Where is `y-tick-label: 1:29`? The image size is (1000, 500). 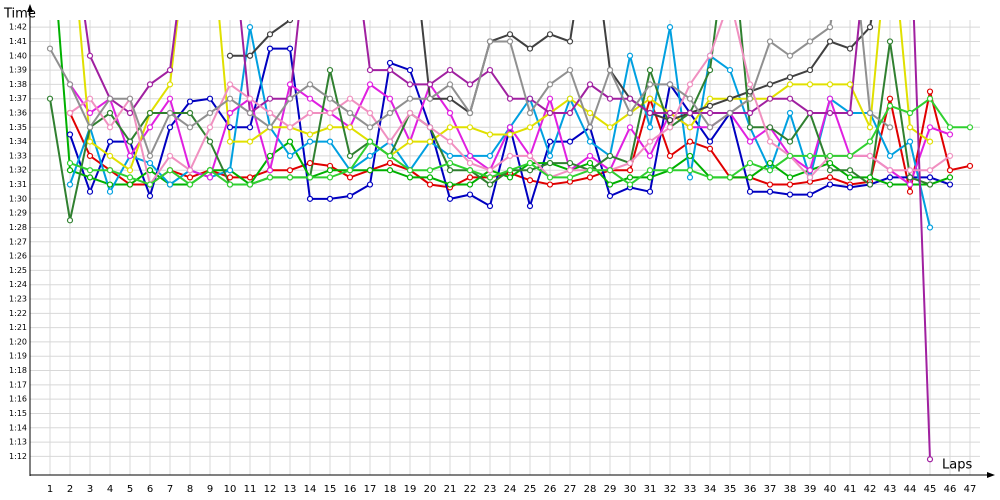 y-tick-label: 1:29 is located at coordinates (18, 213).